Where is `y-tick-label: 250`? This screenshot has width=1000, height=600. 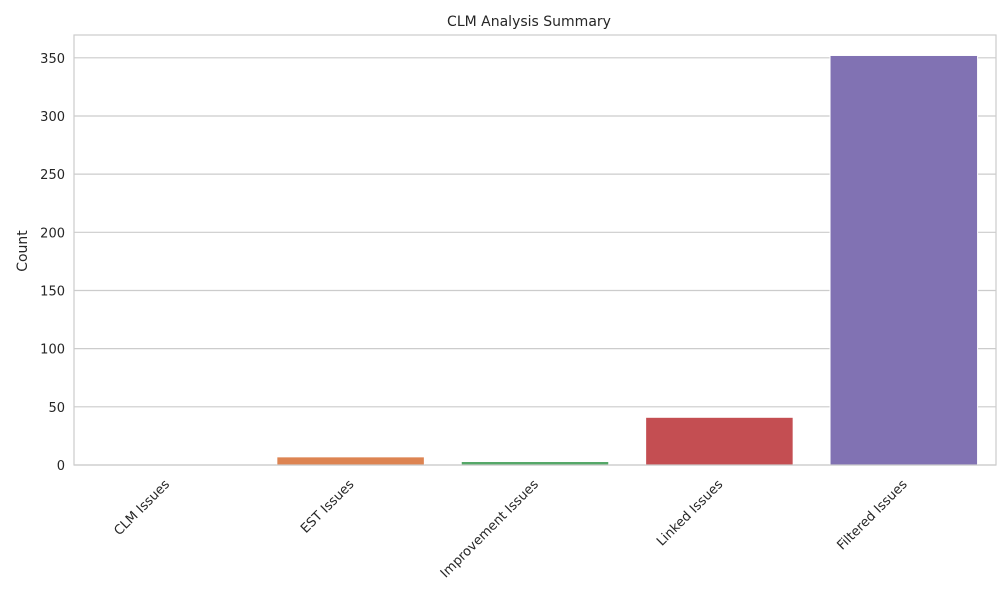 y-tick-label: 250 is located at coordinates (52, 175).